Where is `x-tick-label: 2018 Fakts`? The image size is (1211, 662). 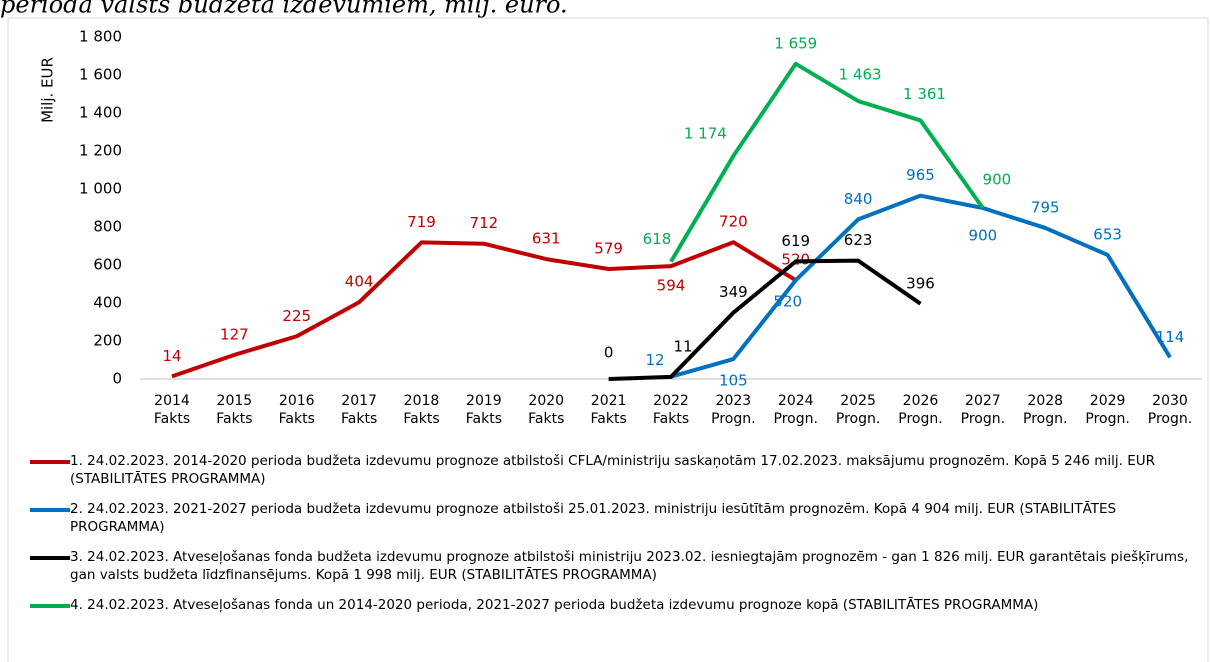 x-tick-label: 2018 Fakts is located at coordinates (421, 410).